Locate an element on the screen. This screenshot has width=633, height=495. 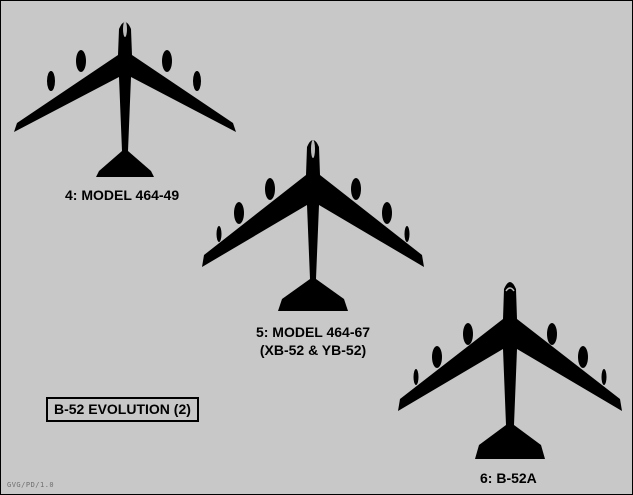
aircraft-label-464-67: 5: MODEL 464-67 (XB-52 & YB-52) is located at coordinates (313, 341).